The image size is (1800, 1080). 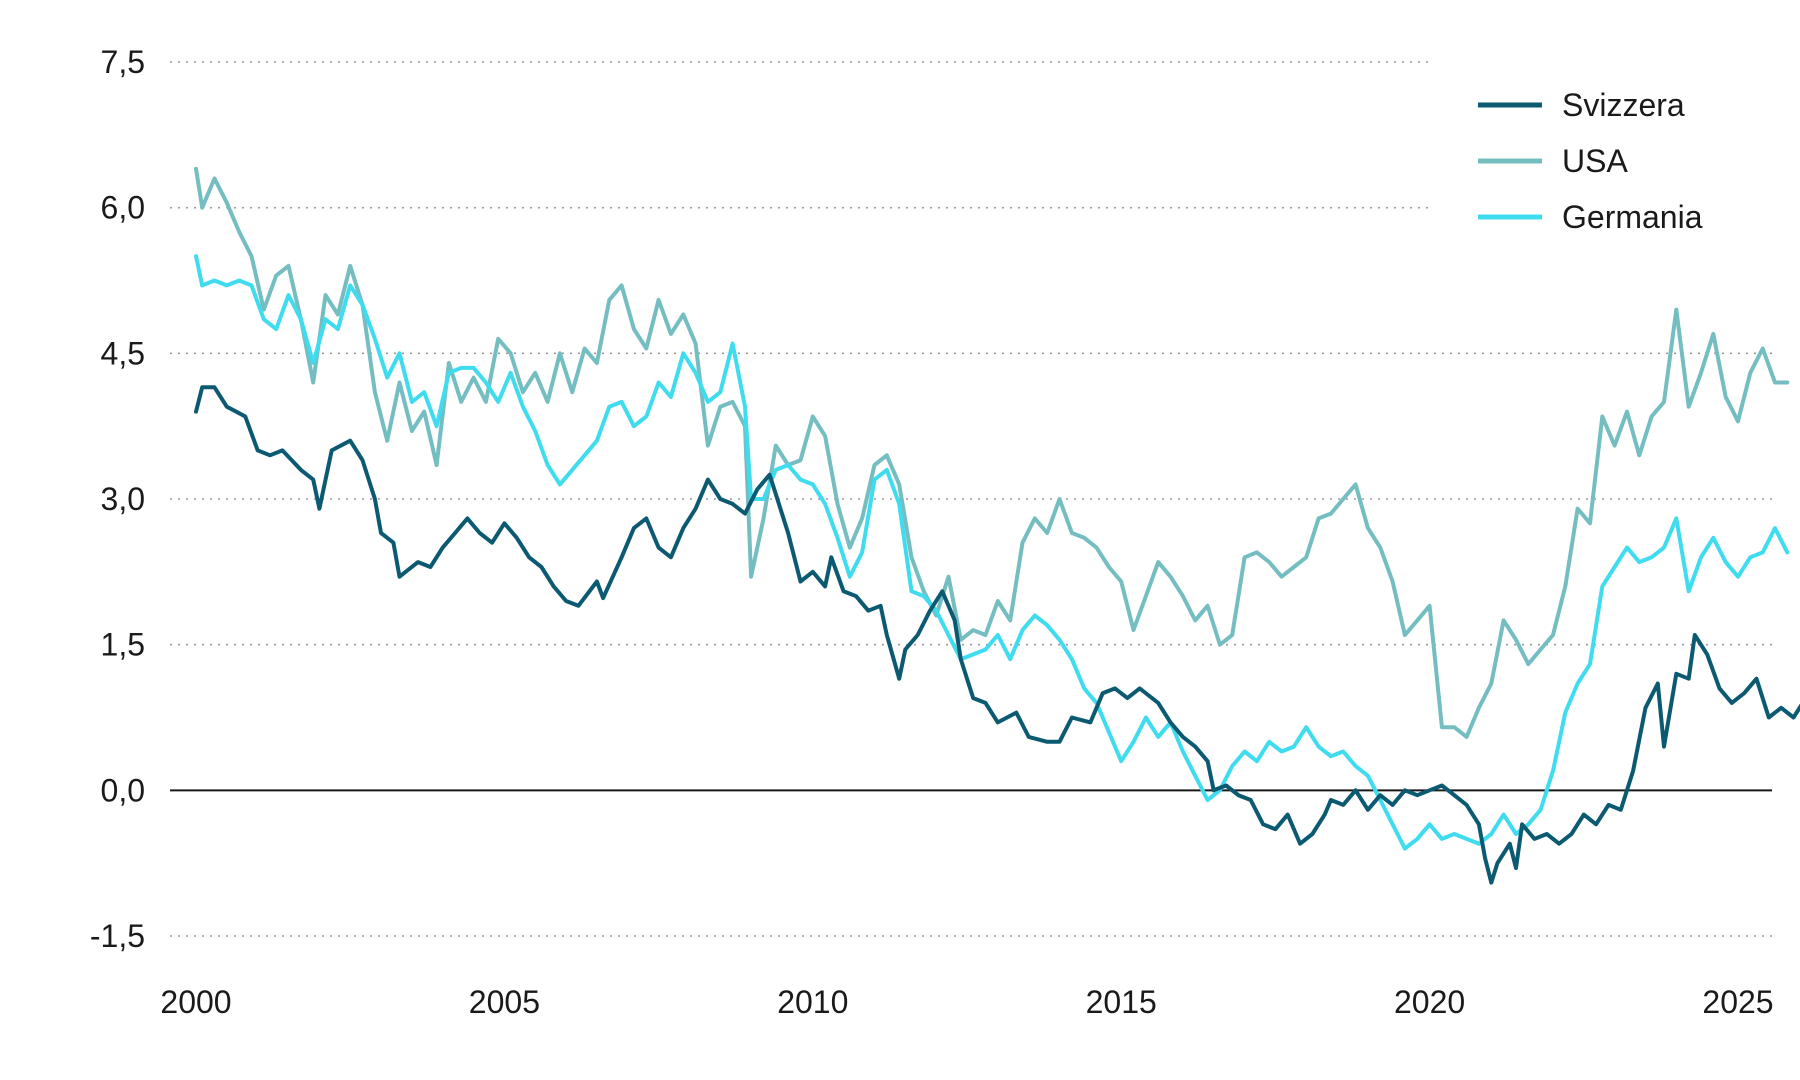 What do you see at coordinates (123, 499) in the screenshot?
I see `y-tick-label: 3,0` at bounding box center [123, 499].